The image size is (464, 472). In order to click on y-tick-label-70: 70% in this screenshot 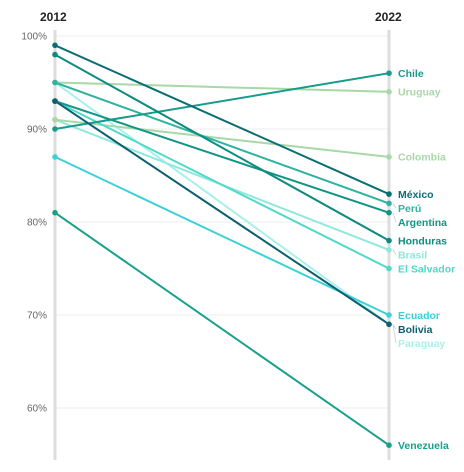, I will do `click(37, 316)`.